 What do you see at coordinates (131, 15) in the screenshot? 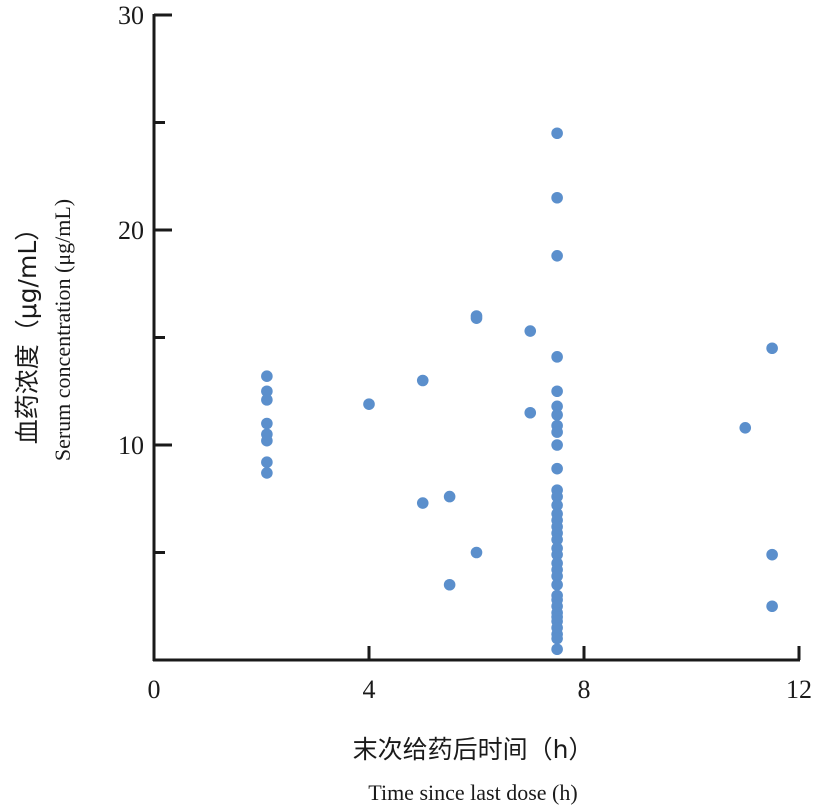
I see `y-tick-label: 30` at bounding box center [131, 15].